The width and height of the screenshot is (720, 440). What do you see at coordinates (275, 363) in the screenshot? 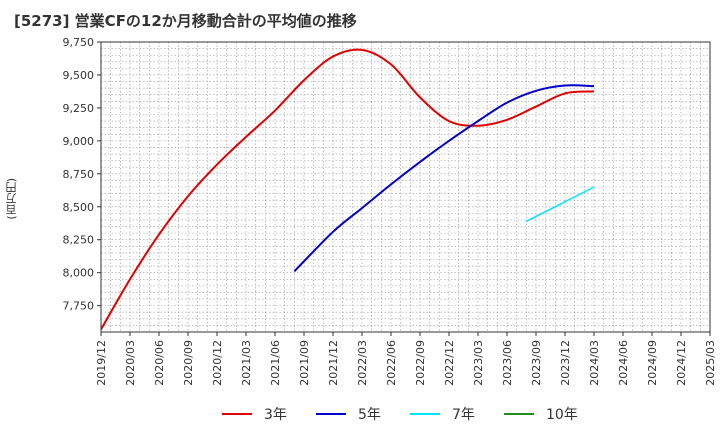
I see `x-tick-label: 2021/06` at bounding box center [275, 363].